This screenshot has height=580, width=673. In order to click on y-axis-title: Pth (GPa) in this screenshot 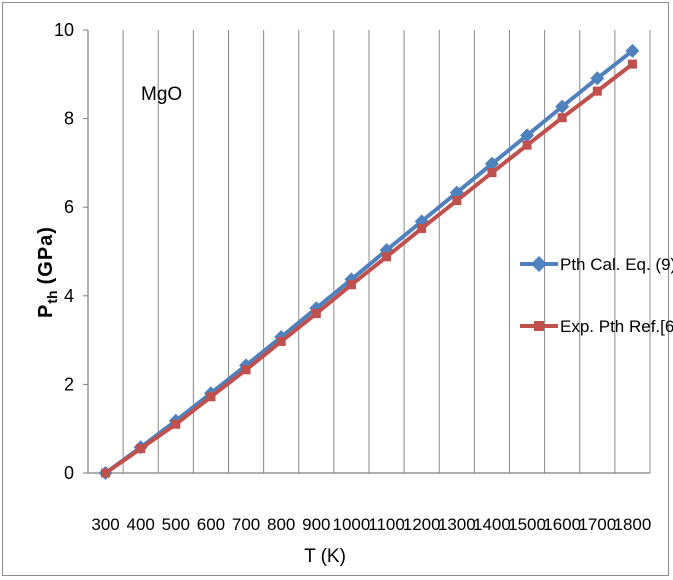, I will do `click(47, 272)`.